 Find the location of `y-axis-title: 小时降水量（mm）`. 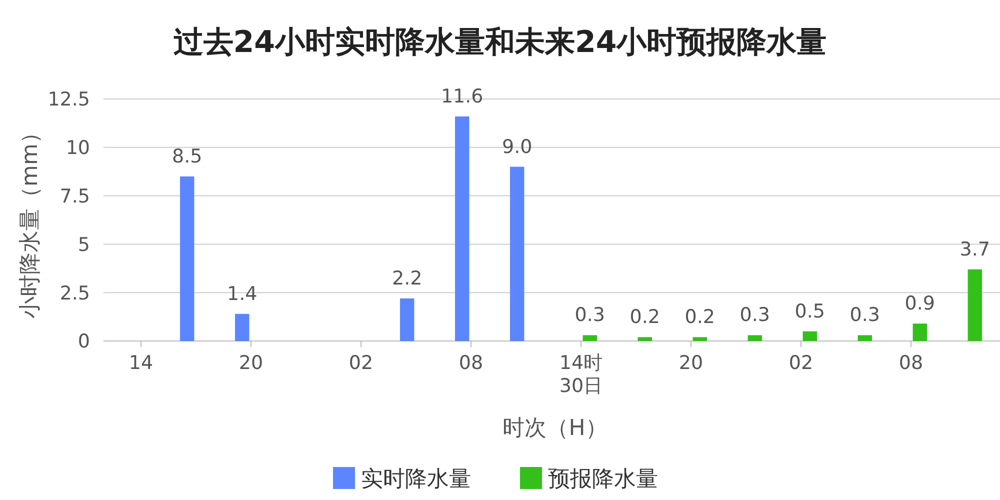

y-axis-title: 小时降水量（mm） is located at coordinates (30, 220).